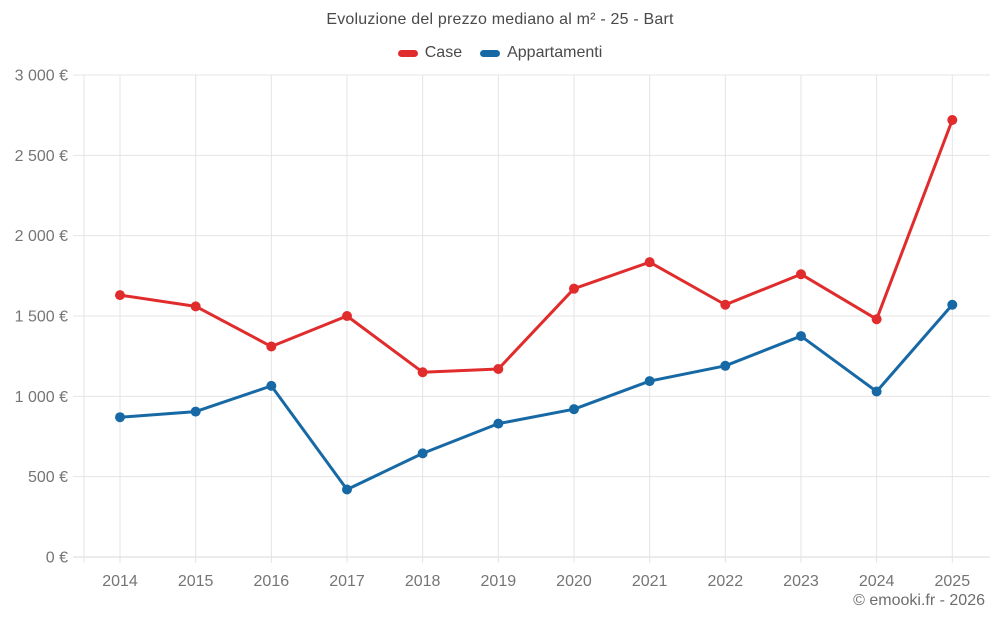  Describe the element at coordinates (271, 385) in the screenshot. I see `data-point-appartamenti-2016` at that location.